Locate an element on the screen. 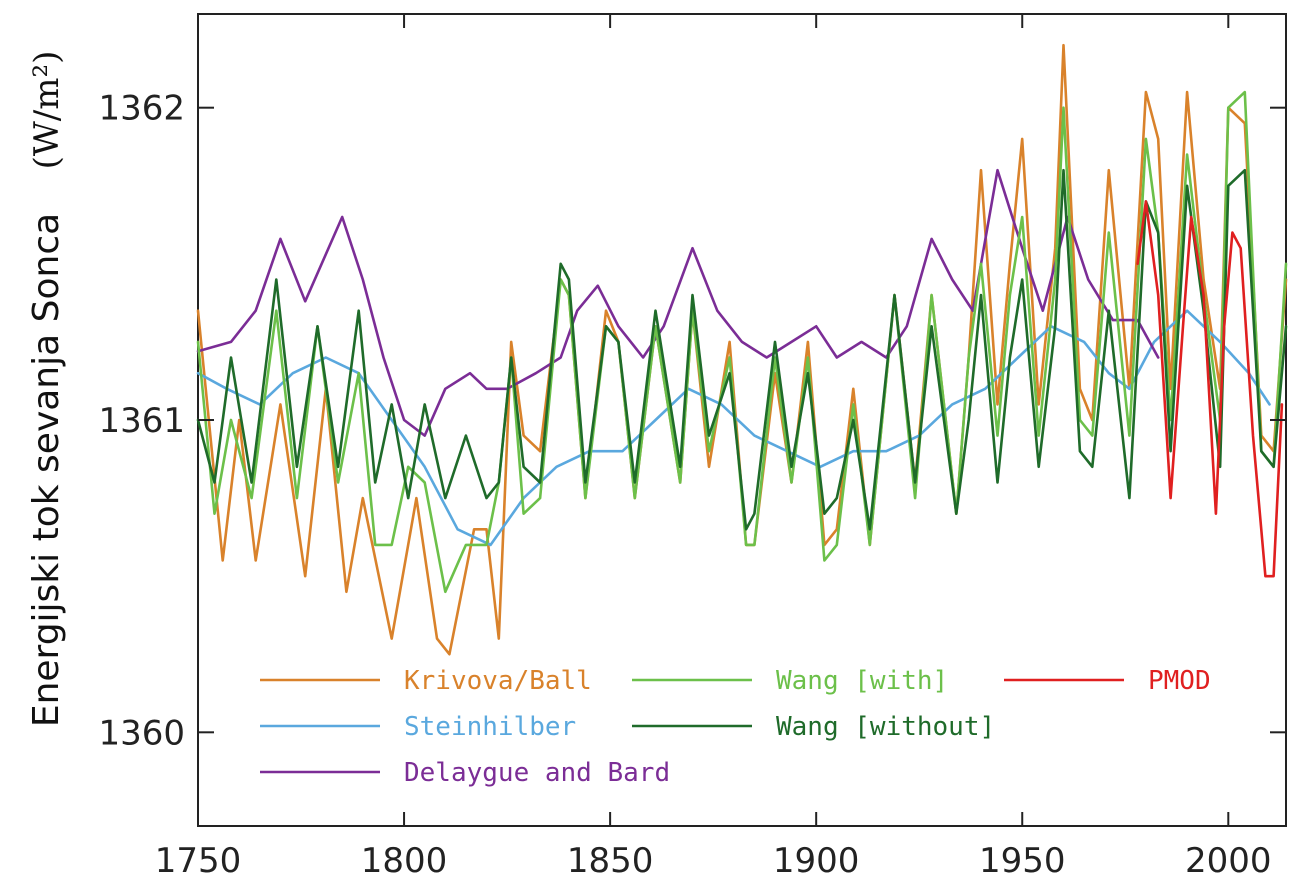  x-tick-label: 2000 is located at coordinates (1228, 861).